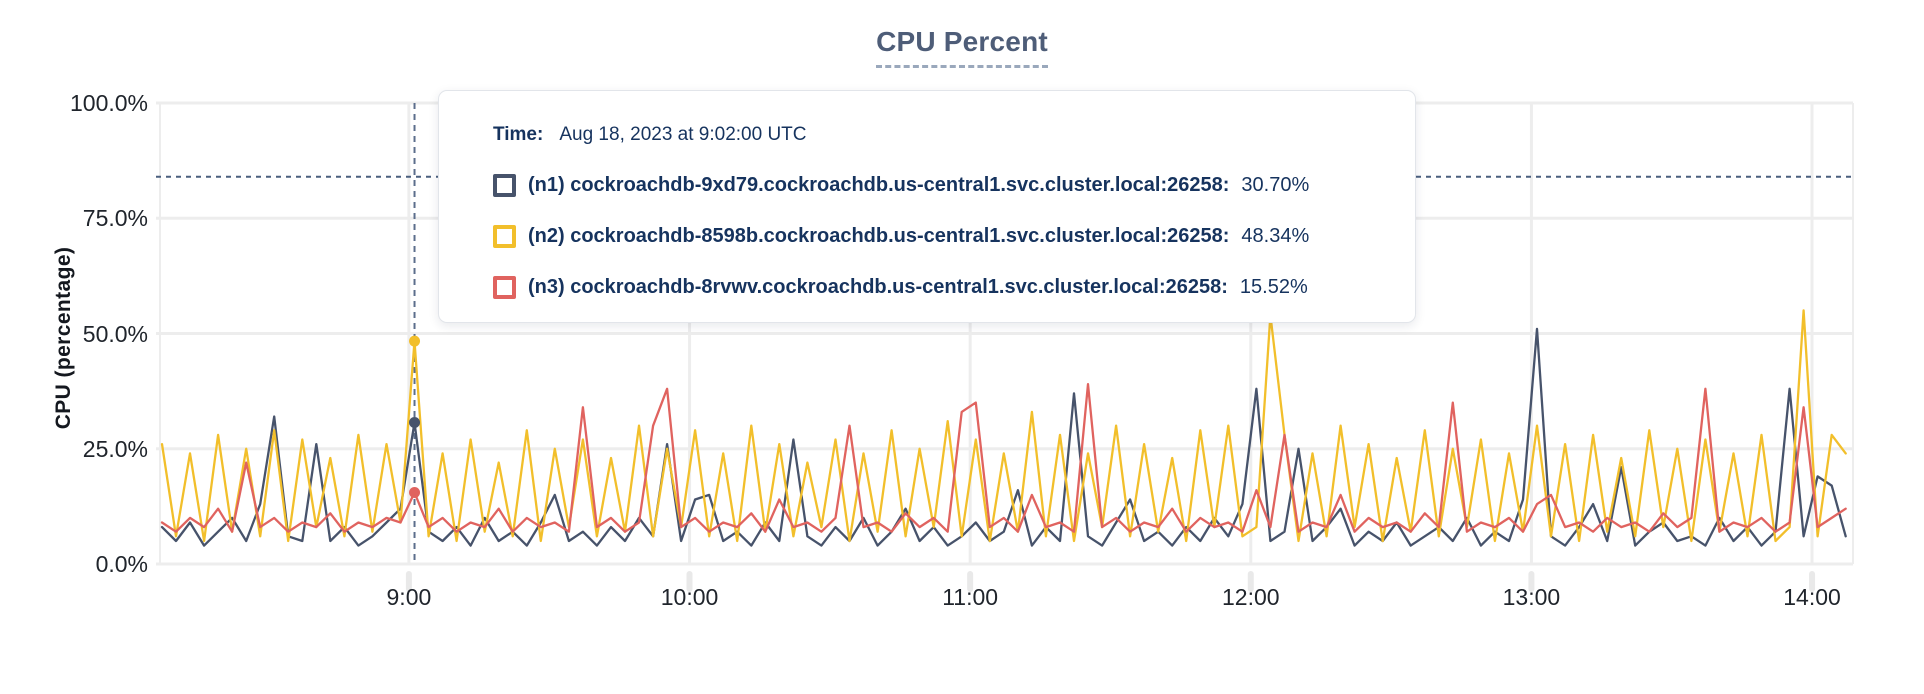 This screenshot has height=694, width=1924. Describe the element at coordinates (970, 597) in the screenshot. I see `x-tick-label: 11:00` at that location.